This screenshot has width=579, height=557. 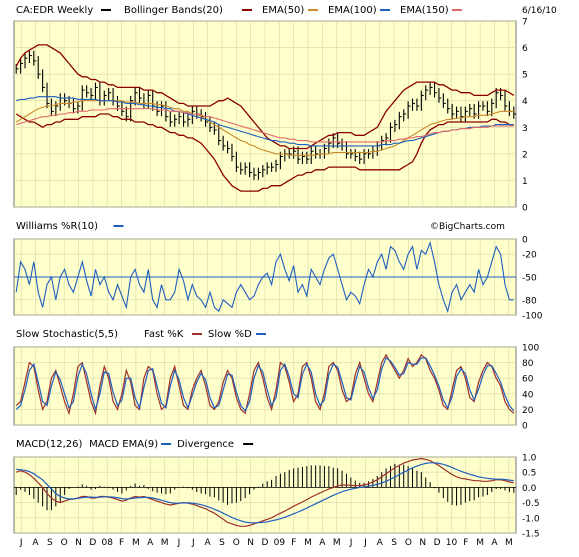 What do you see at coordinates (539, 11) in the screenshot?
I see `chart-date: 6/16/10` at bounding box center [539, 11].